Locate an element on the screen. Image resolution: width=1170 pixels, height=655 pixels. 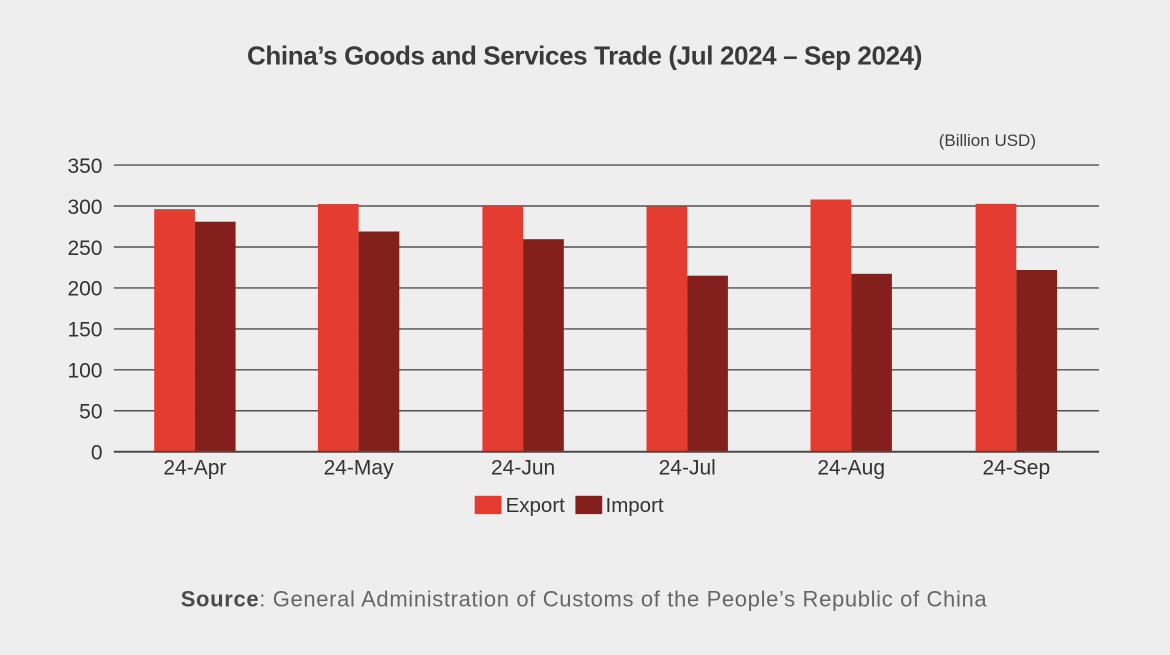
svg-text: Import is located at coordinates (635, 505).